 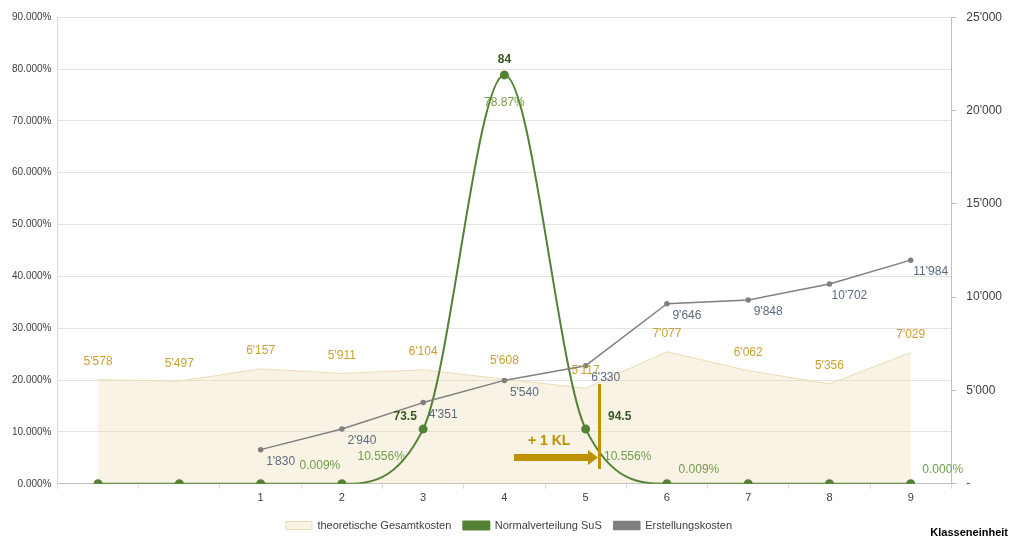 I want to click on data-label: 5'911, so click(x=342, y=354).